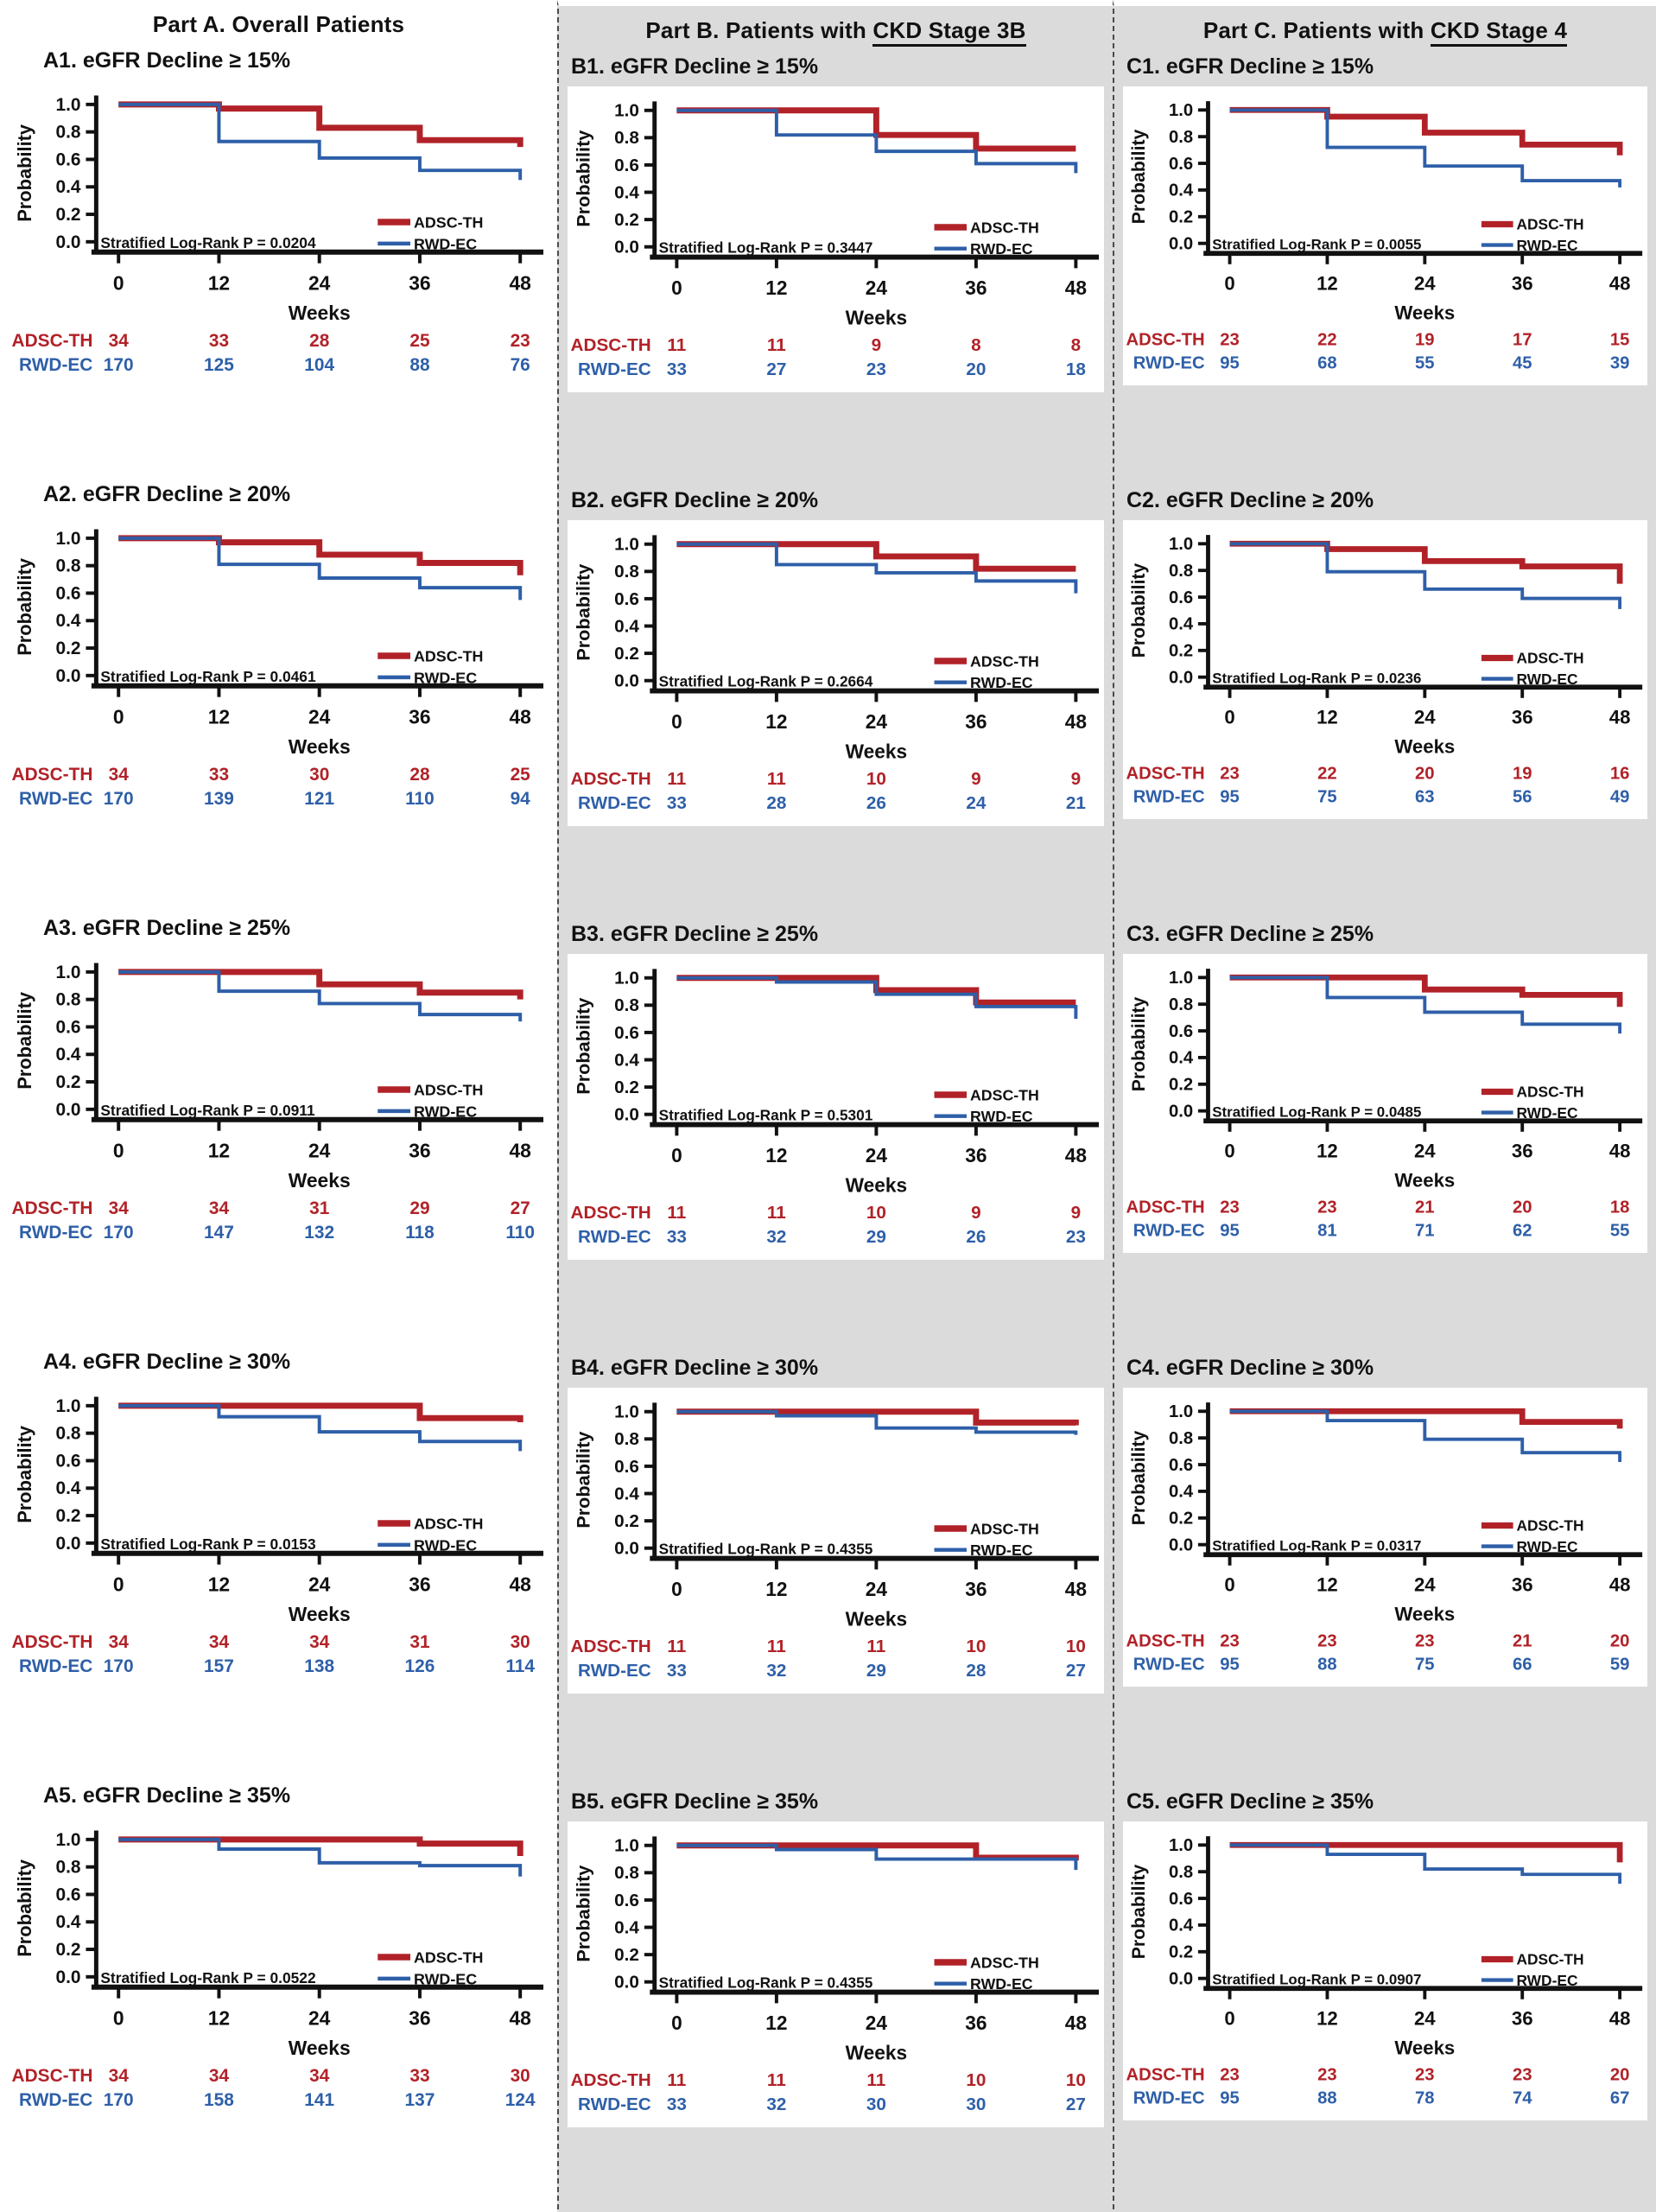 This screenshot has height=2212, width=1656. What do you see at coordinates (167, 1795) in the screenshot?
I see `panel-title: A5. eGFR Decline ≥ 35%` at bounding box center [167, 1795].